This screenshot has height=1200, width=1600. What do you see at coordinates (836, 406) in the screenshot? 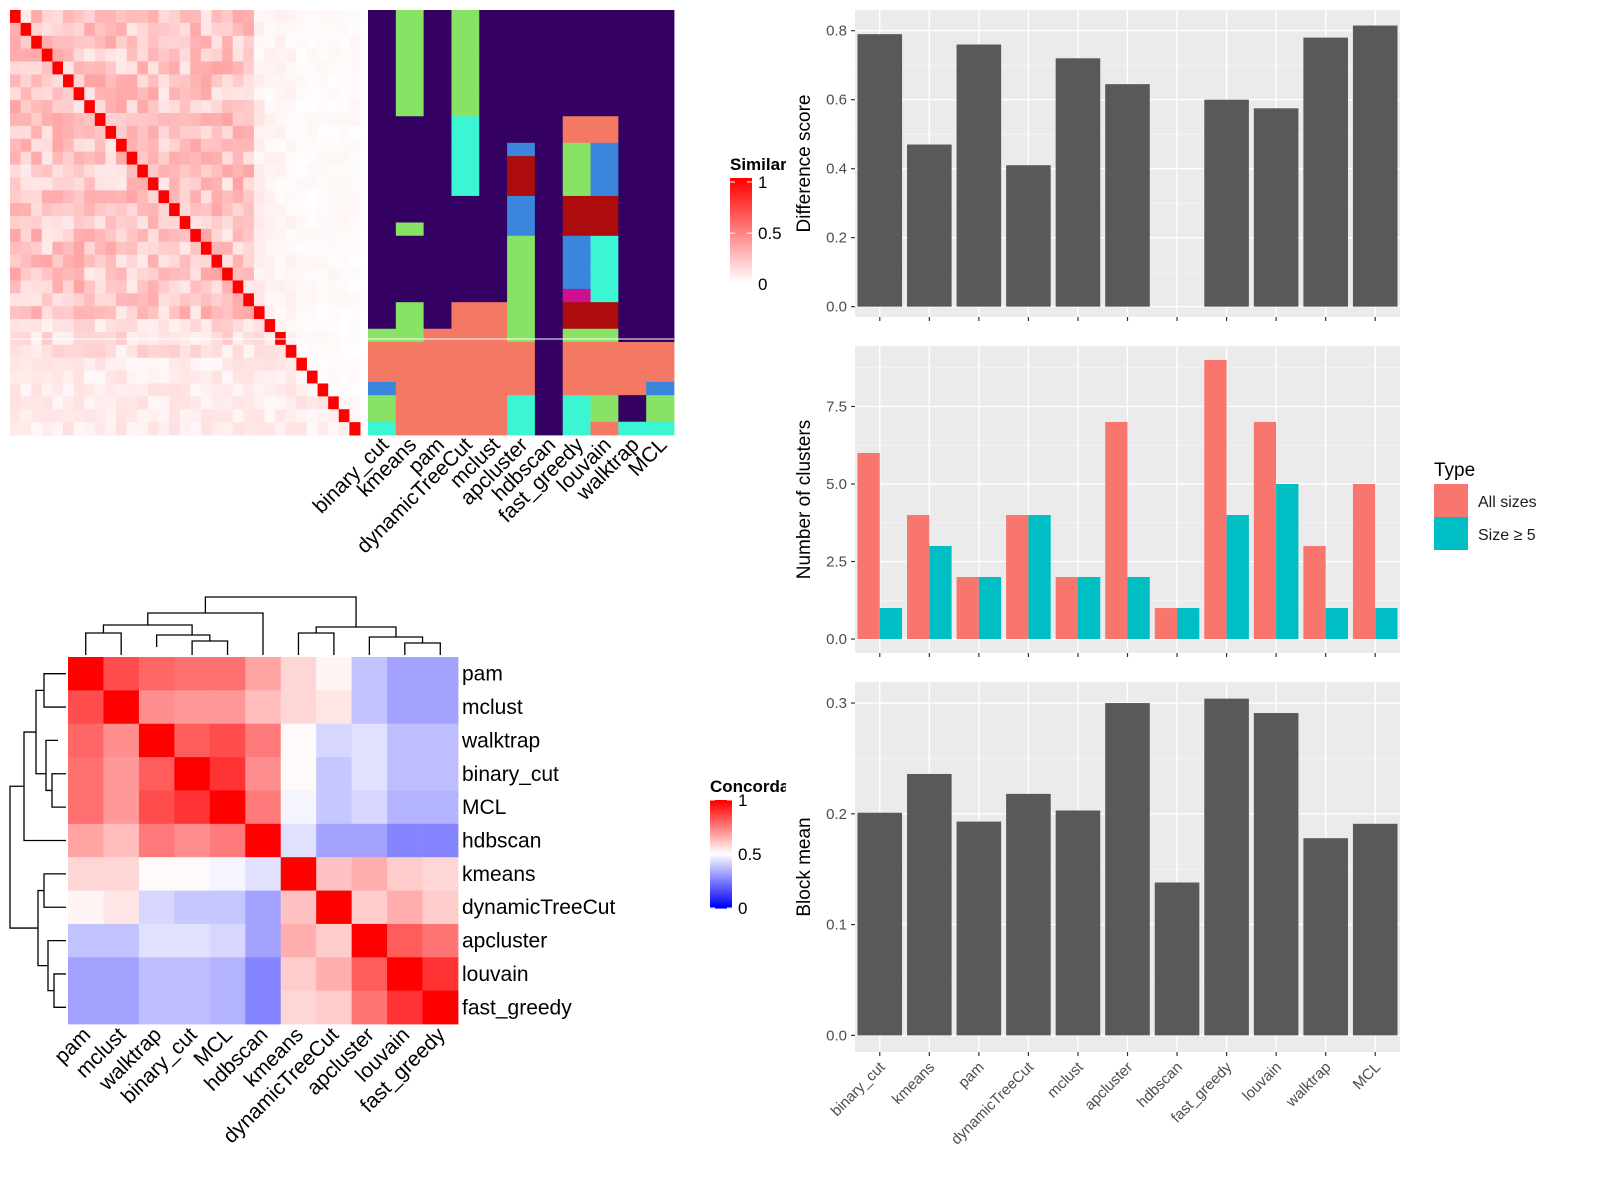
I see `y-tick-label: 7.5` at bounding box center [836, 406].